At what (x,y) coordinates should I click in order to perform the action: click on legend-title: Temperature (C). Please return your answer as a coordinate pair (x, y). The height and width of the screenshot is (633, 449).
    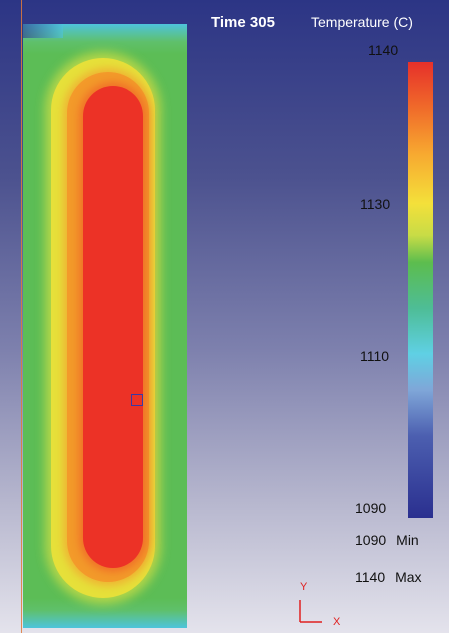
    Looking at the image, I should click on (362, 22).